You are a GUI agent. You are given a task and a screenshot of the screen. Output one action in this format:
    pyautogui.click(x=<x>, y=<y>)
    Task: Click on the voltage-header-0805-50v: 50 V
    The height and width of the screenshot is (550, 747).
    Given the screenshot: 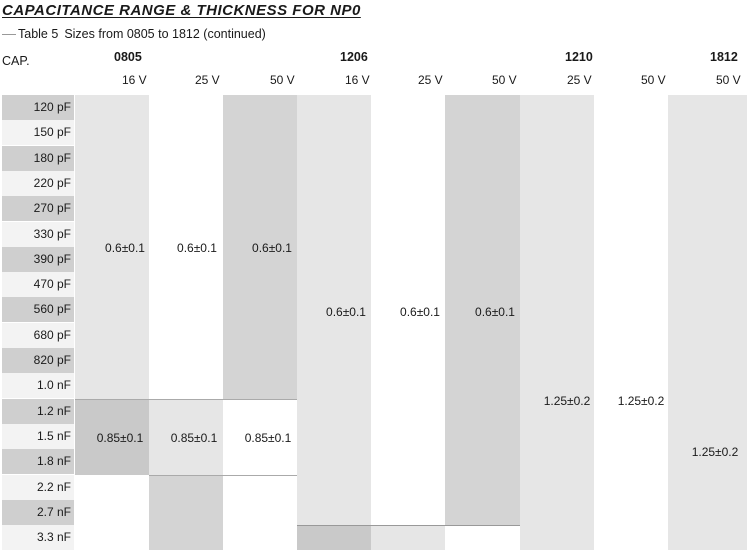 What is the action you would take?
    pyautogui.click(x=282, y=80)
    